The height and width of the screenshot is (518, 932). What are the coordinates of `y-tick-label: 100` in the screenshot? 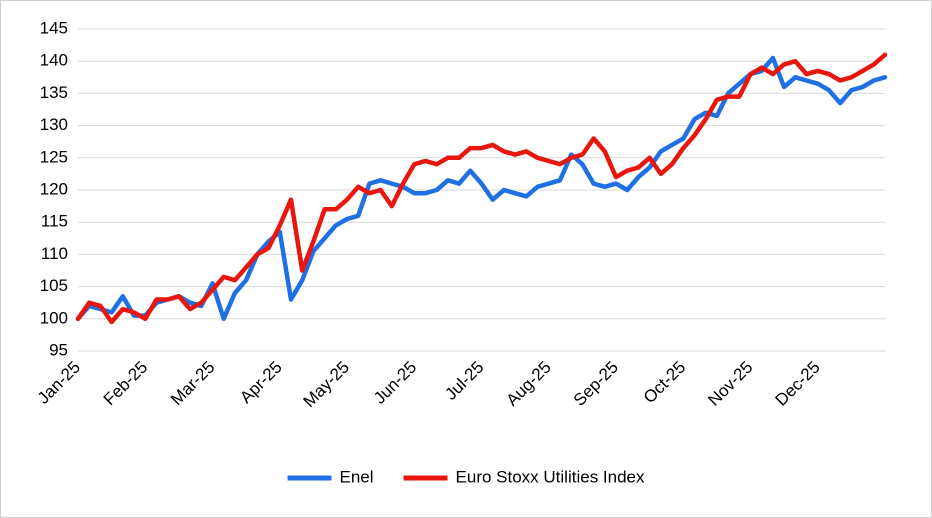 It's located at (54, 317).